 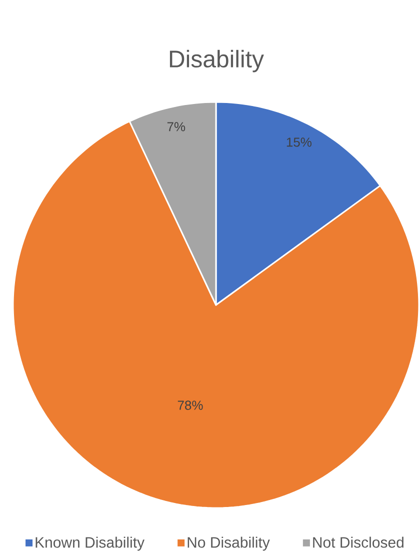 I want to click on chart-title: Disability, so click(x=217, y=61).